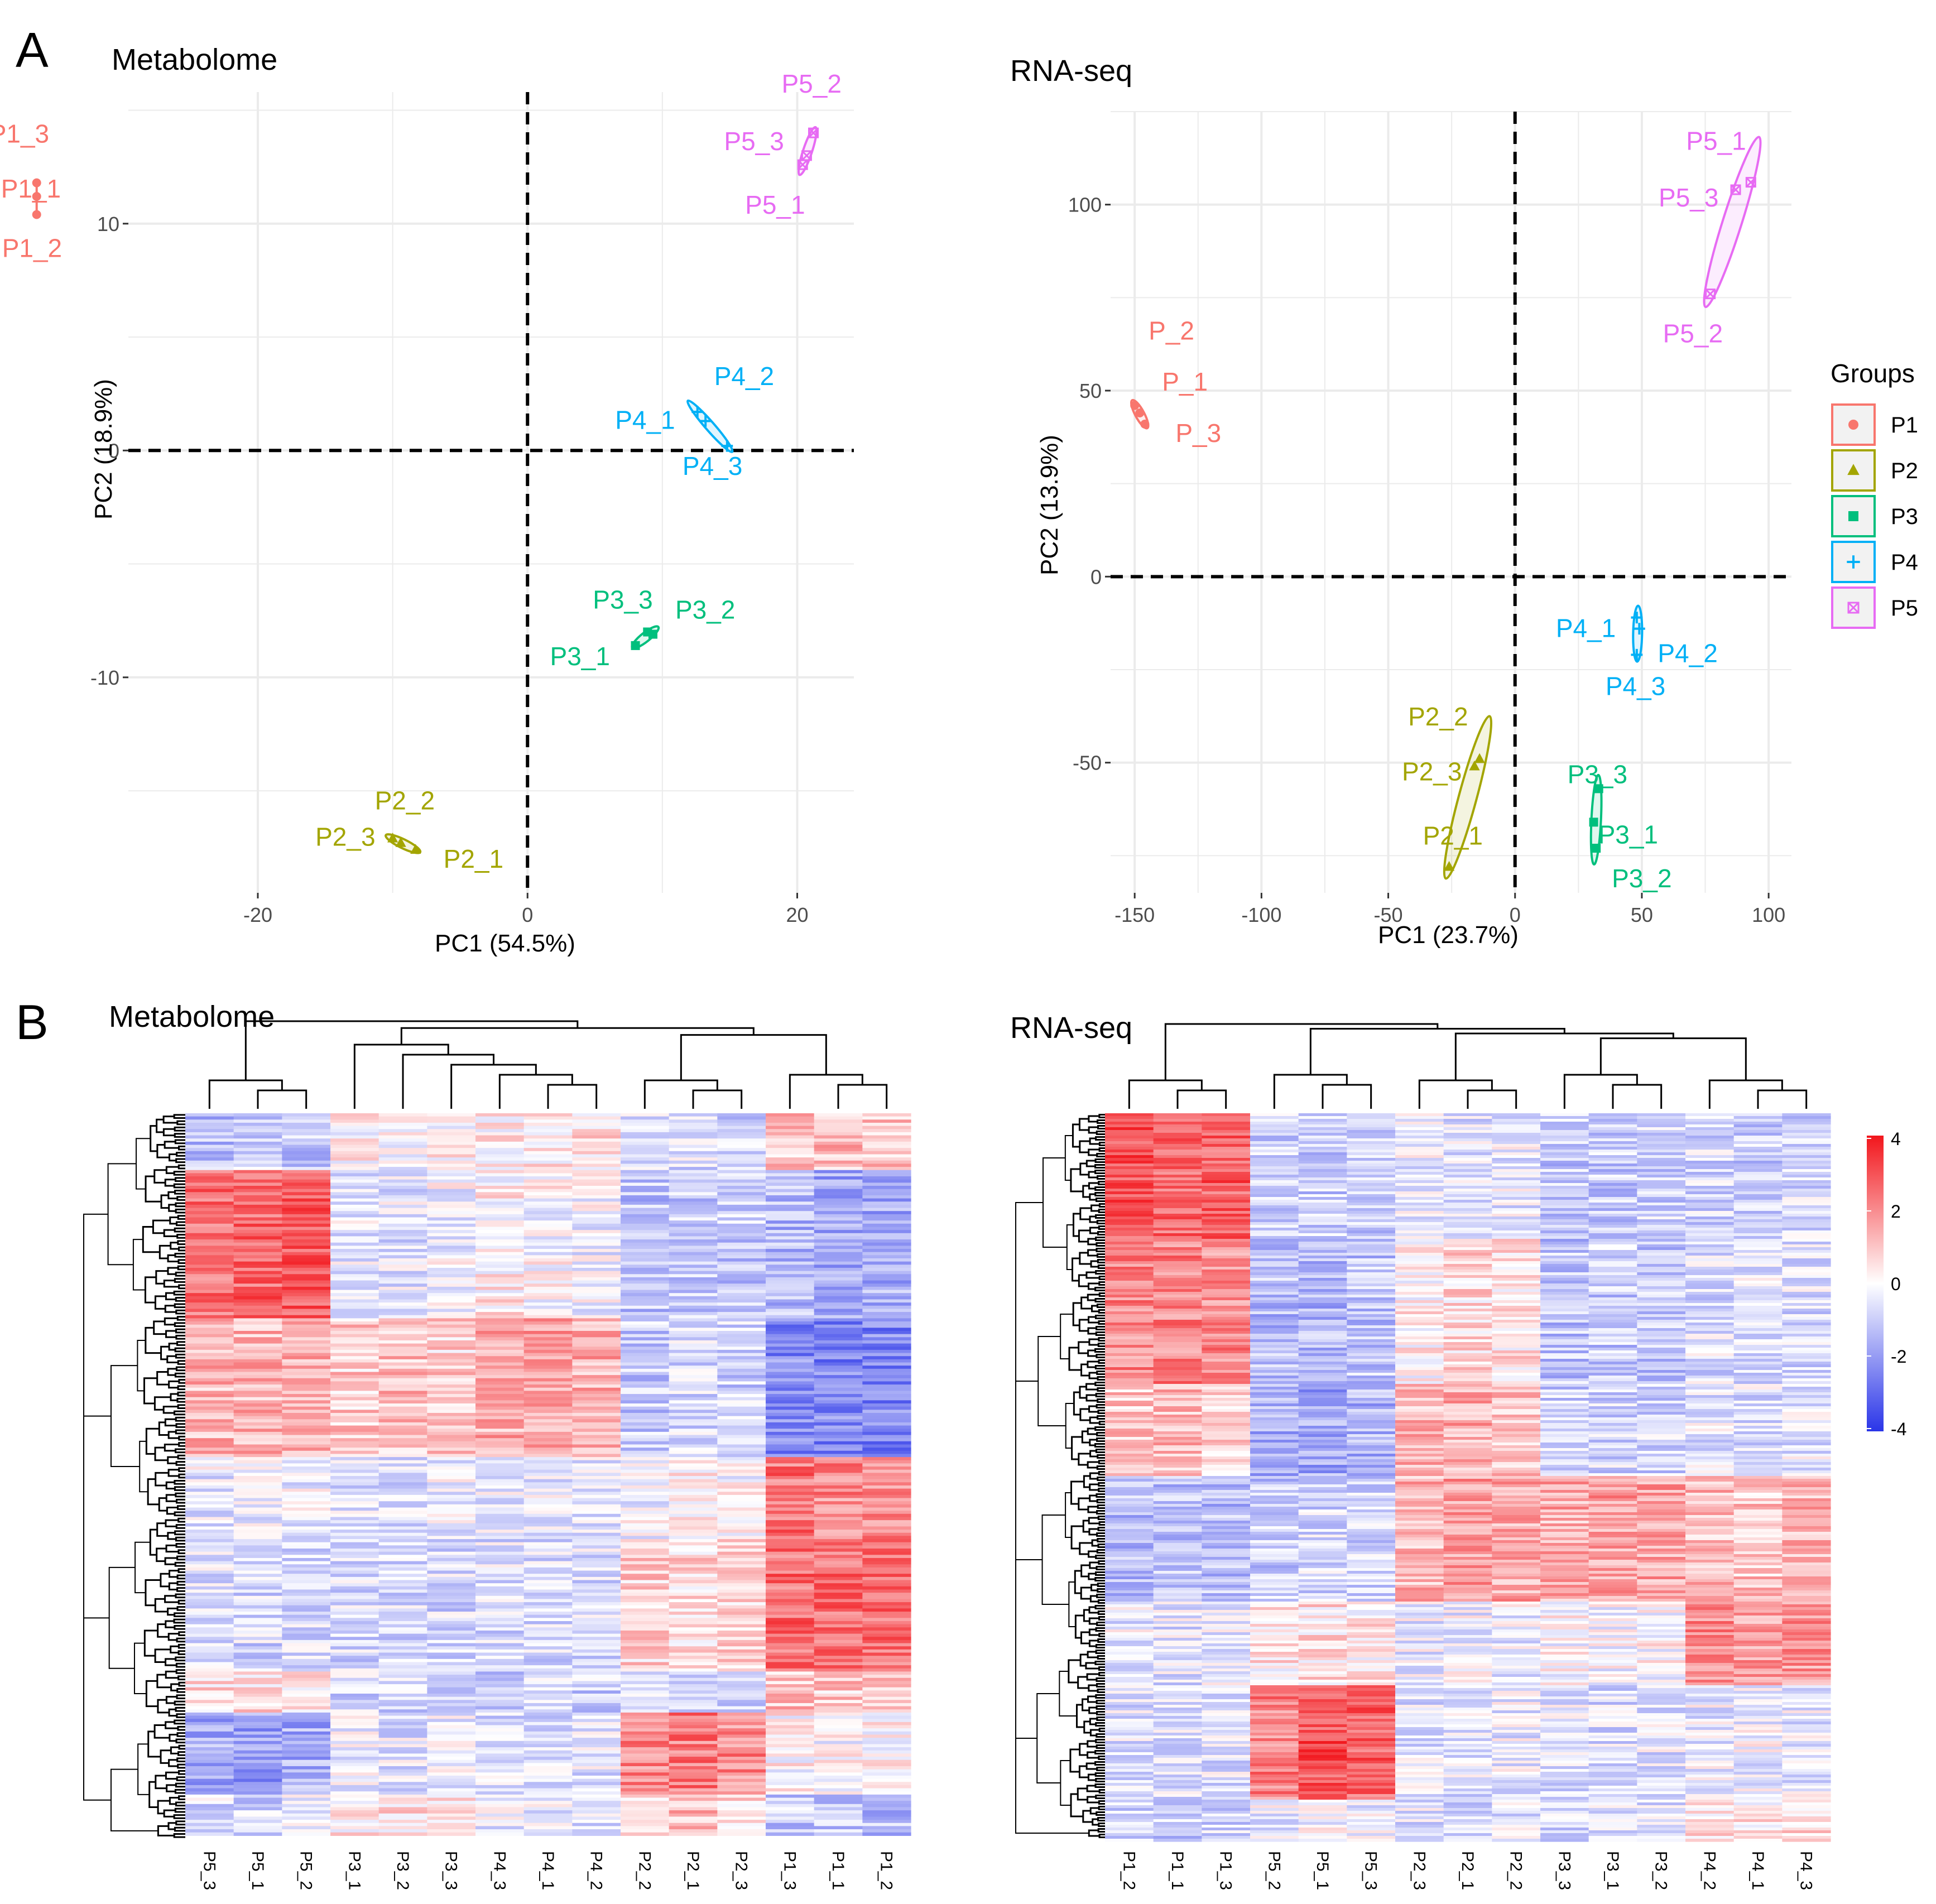 The height and width of the screenshot is (1904, 1936). Describe the element at coordinates (257, 914) in the screenshot. I see `x-tick-label: -20` at that location.